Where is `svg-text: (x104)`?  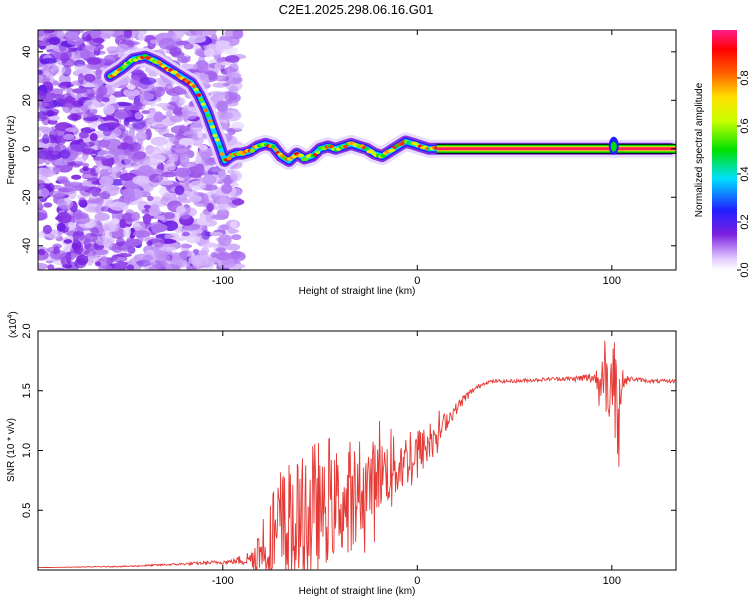 svg-text: (x104) is located at coordinates (13, 324).